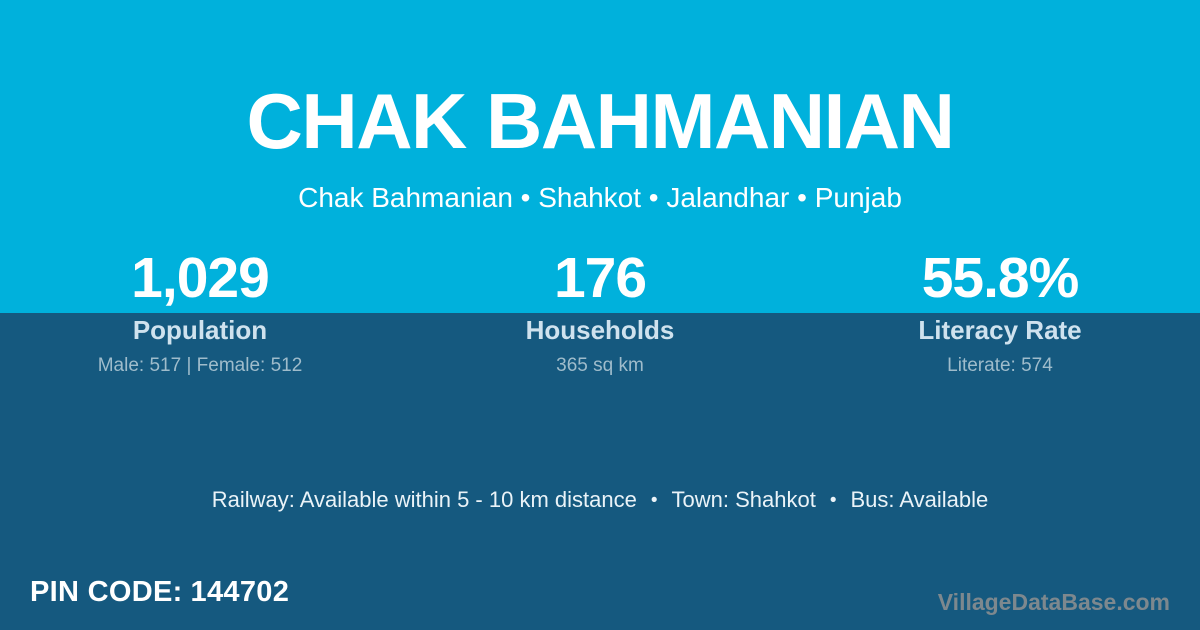  Describe the element at coordinates (200, 312) in the screenshot. I see `stat-population: 1,029 Population Male: 517 | Female: 512` at that location.